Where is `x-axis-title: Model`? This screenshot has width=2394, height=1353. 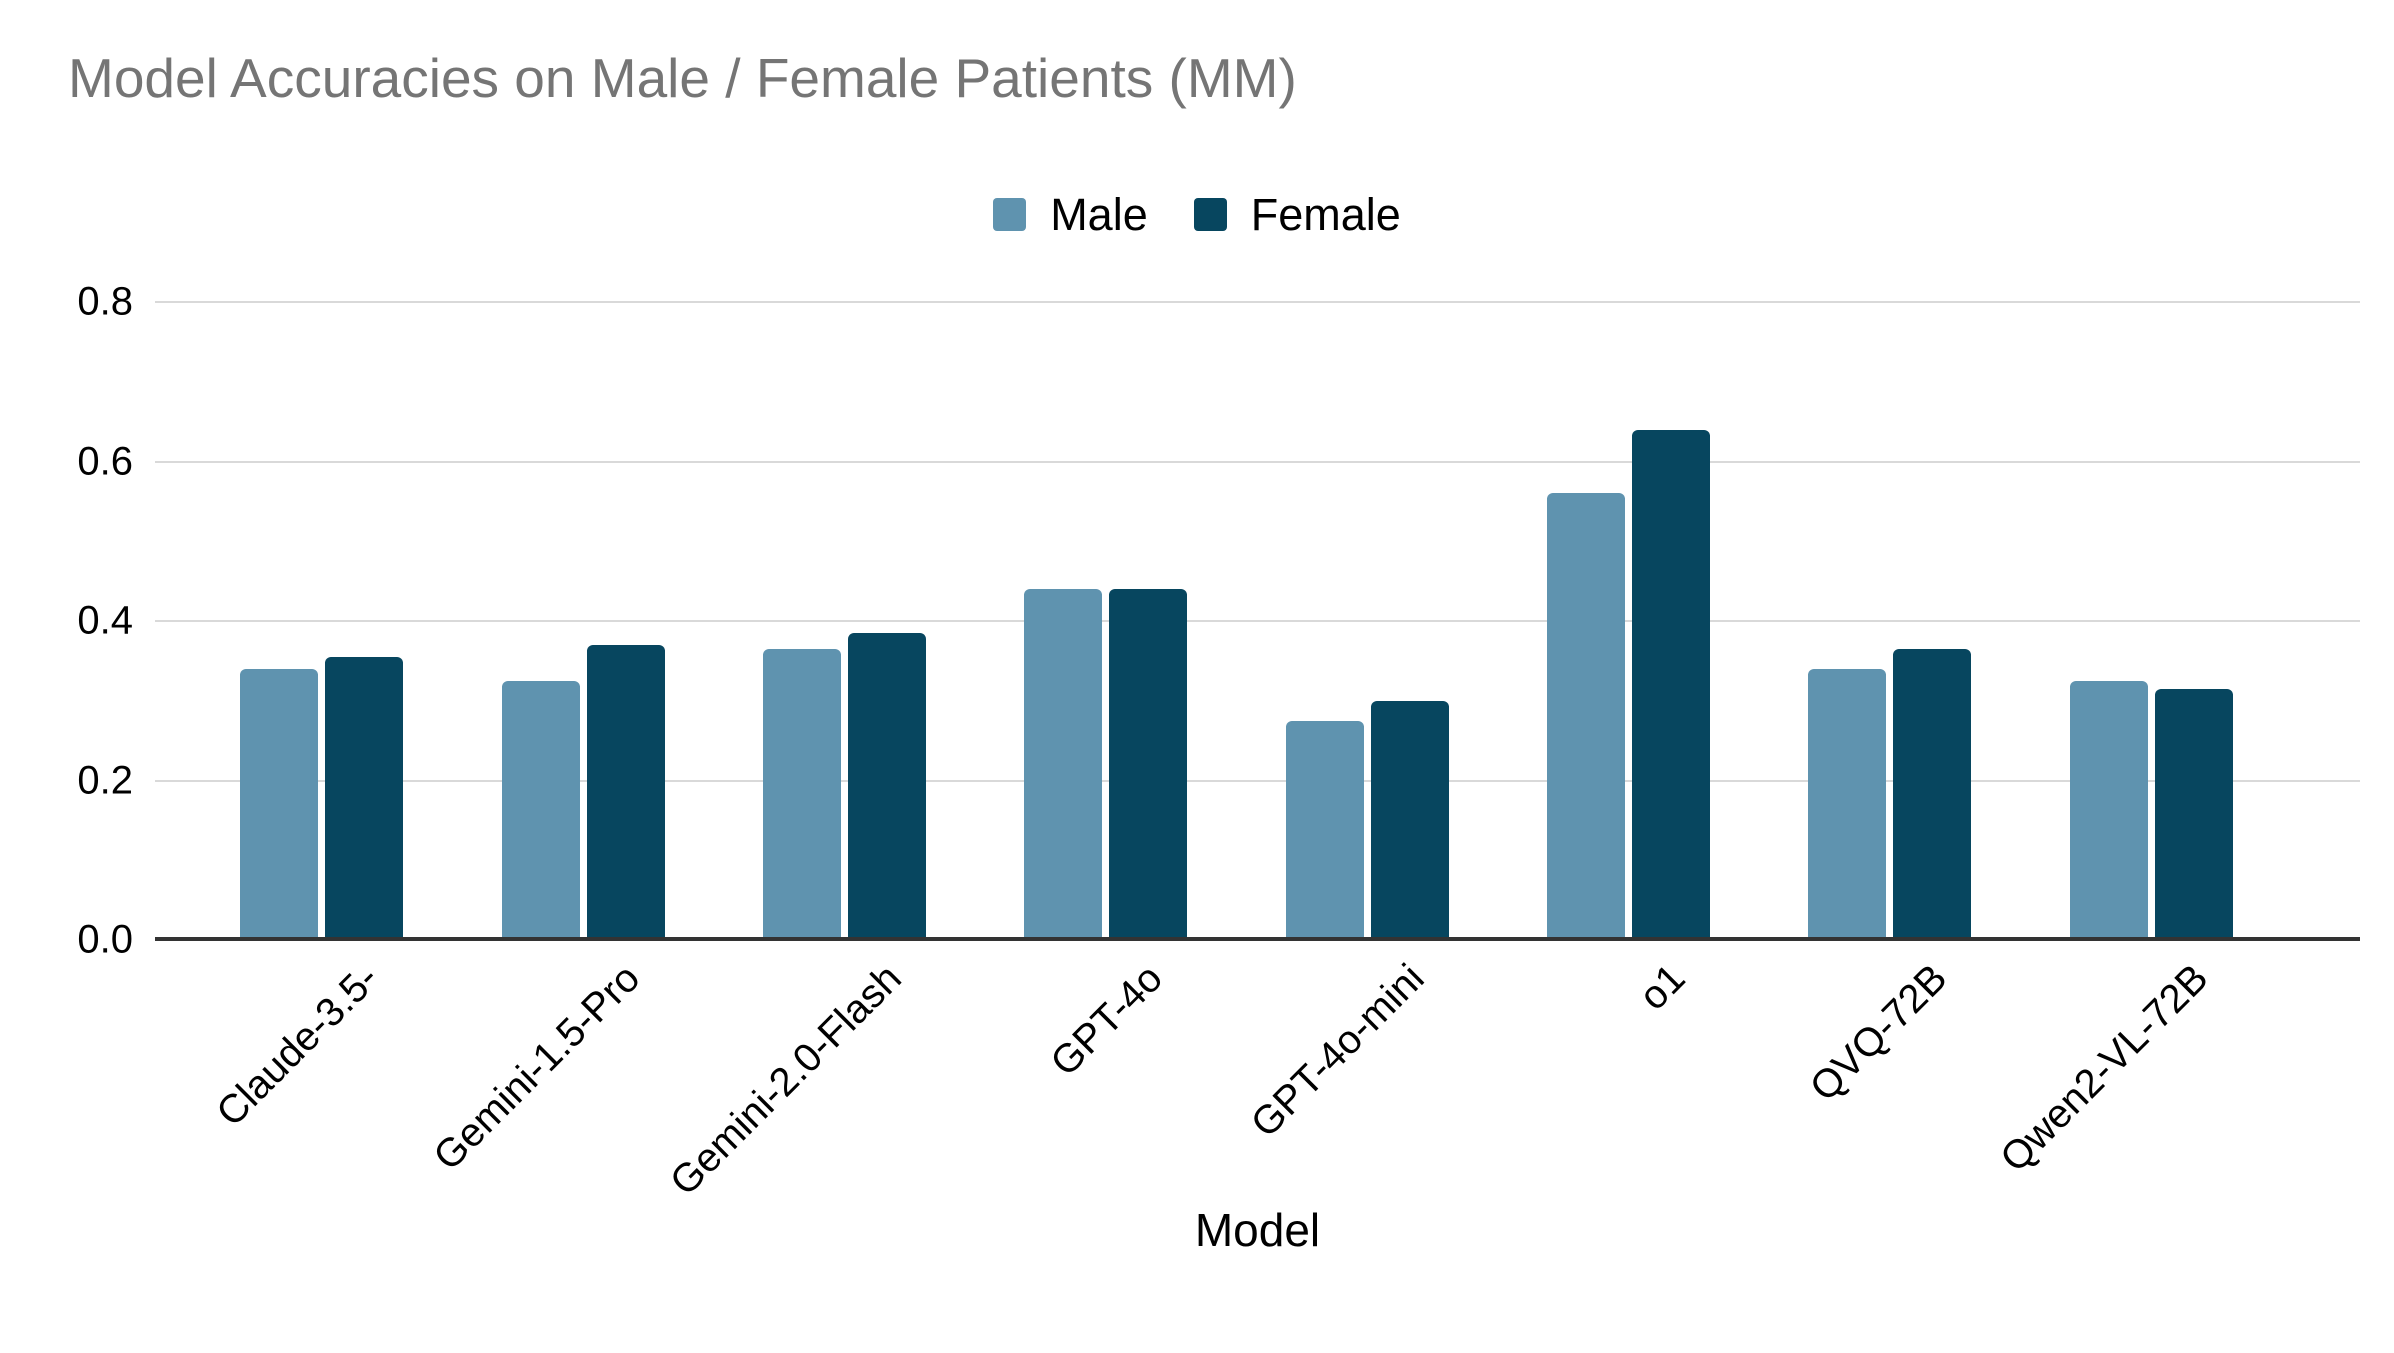
x-axis-title: Model is located at coordinates (1257, 1230).